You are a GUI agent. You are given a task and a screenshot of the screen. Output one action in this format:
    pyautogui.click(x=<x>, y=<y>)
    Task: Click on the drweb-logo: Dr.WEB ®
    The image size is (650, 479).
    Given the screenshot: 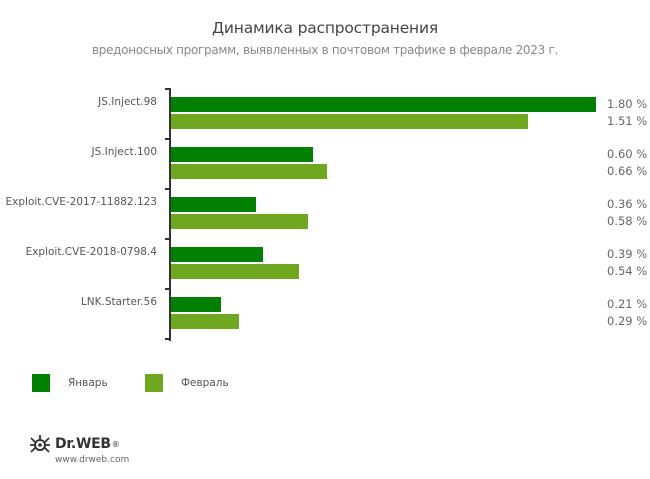 What is the action you would take?
    pyautogui.click(x=74, y=444)
    